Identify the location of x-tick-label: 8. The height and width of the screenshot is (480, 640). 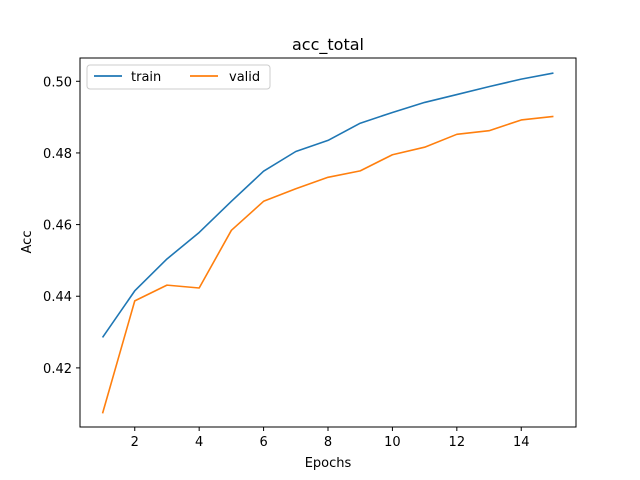
(328, 442).